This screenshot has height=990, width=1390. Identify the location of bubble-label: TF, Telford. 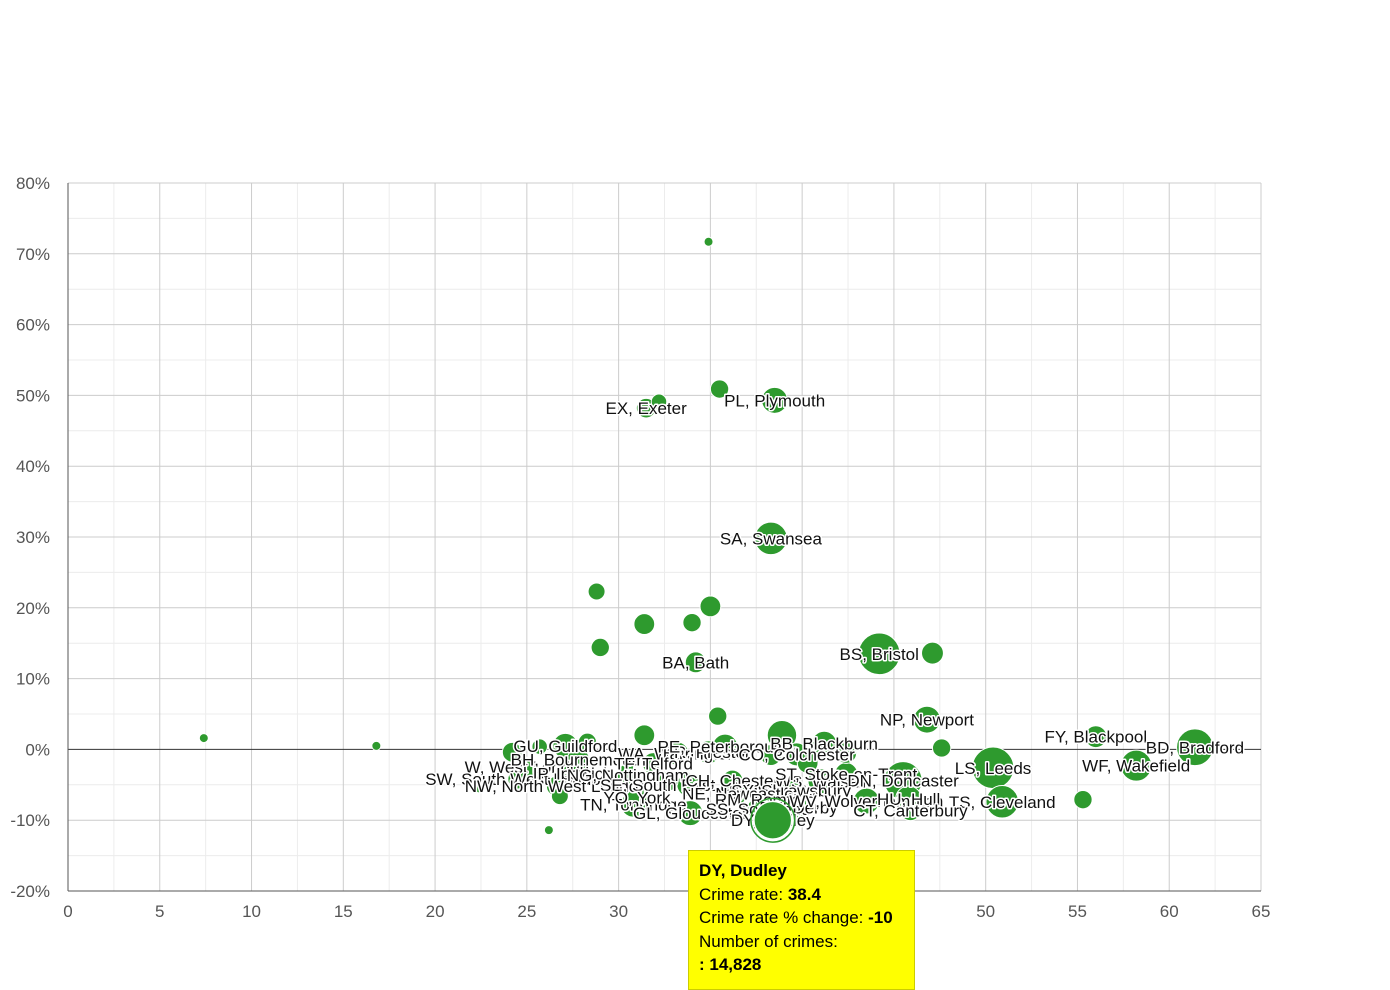
(653, 764).